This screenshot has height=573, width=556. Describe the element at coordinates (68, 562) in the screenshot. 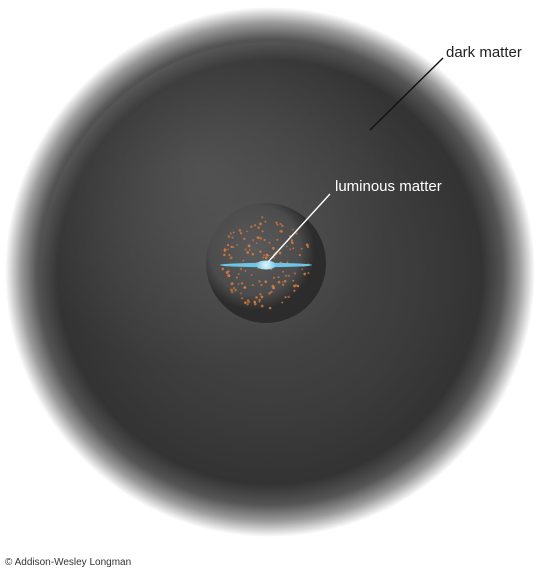

I see `copyright-notice: © Addison-Wesley Longman` at that location.